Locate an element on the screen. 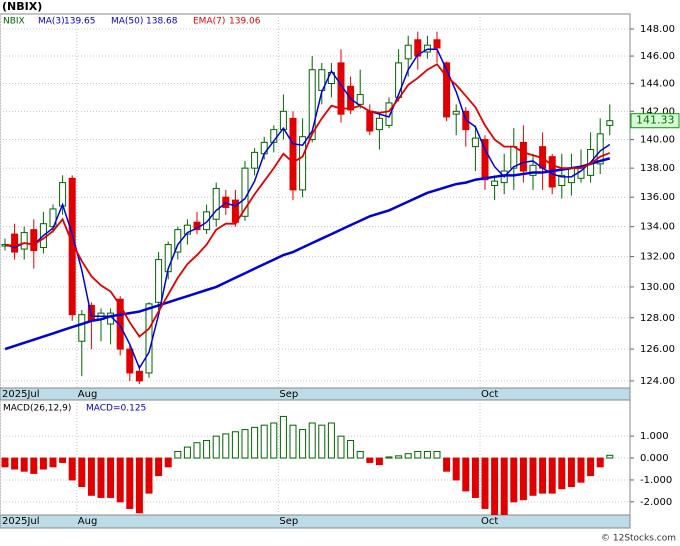 The height and width of the screenshot is (546, 680). legend-name: MA(50) is located at coordinates (127, 22).